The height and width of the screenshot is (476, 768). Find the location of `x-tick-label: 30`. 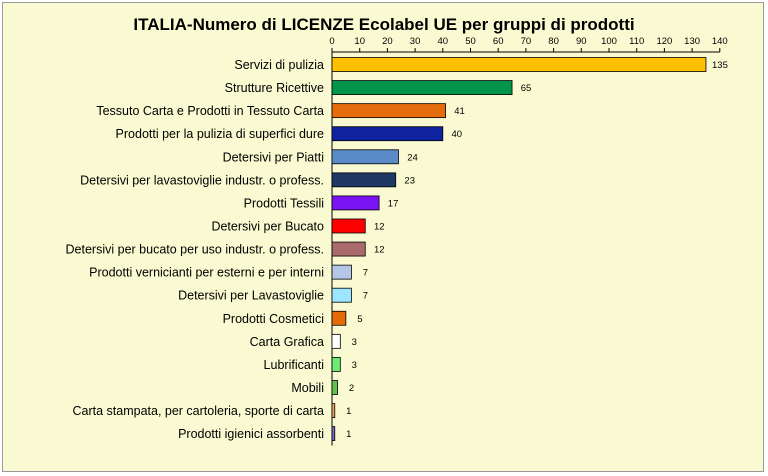

x-tick-label: 30 is located at coordinates (415, 41).